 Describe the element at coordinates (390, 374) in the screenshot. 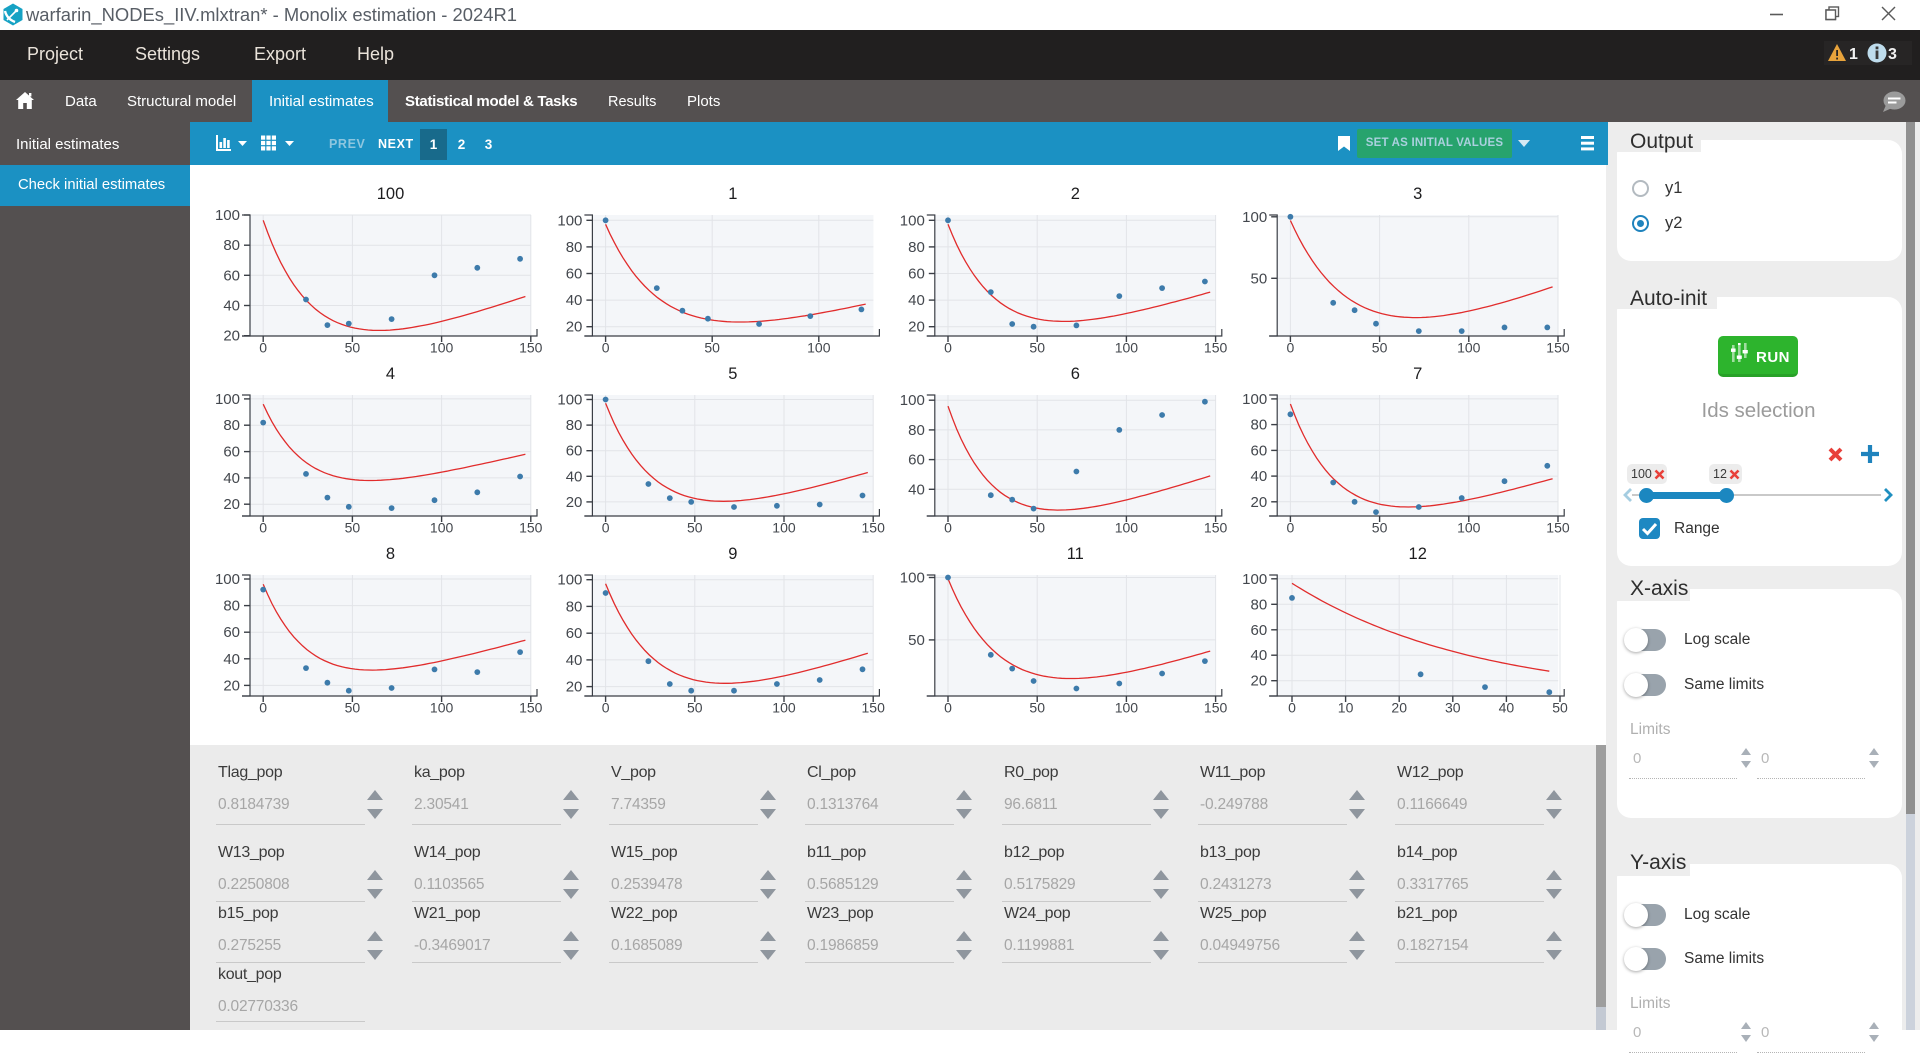

I see `svg-text: 4` at that location.